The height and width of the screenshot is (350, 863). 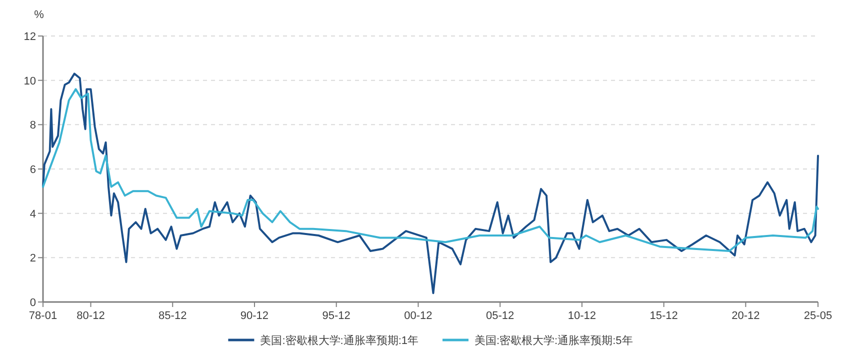 What do you see at coordinates (339, 340) in the screenshot?
I see `legend-label: 美国:密歇根大学:通胀率预期:1年` at bounding box center [339, 340].